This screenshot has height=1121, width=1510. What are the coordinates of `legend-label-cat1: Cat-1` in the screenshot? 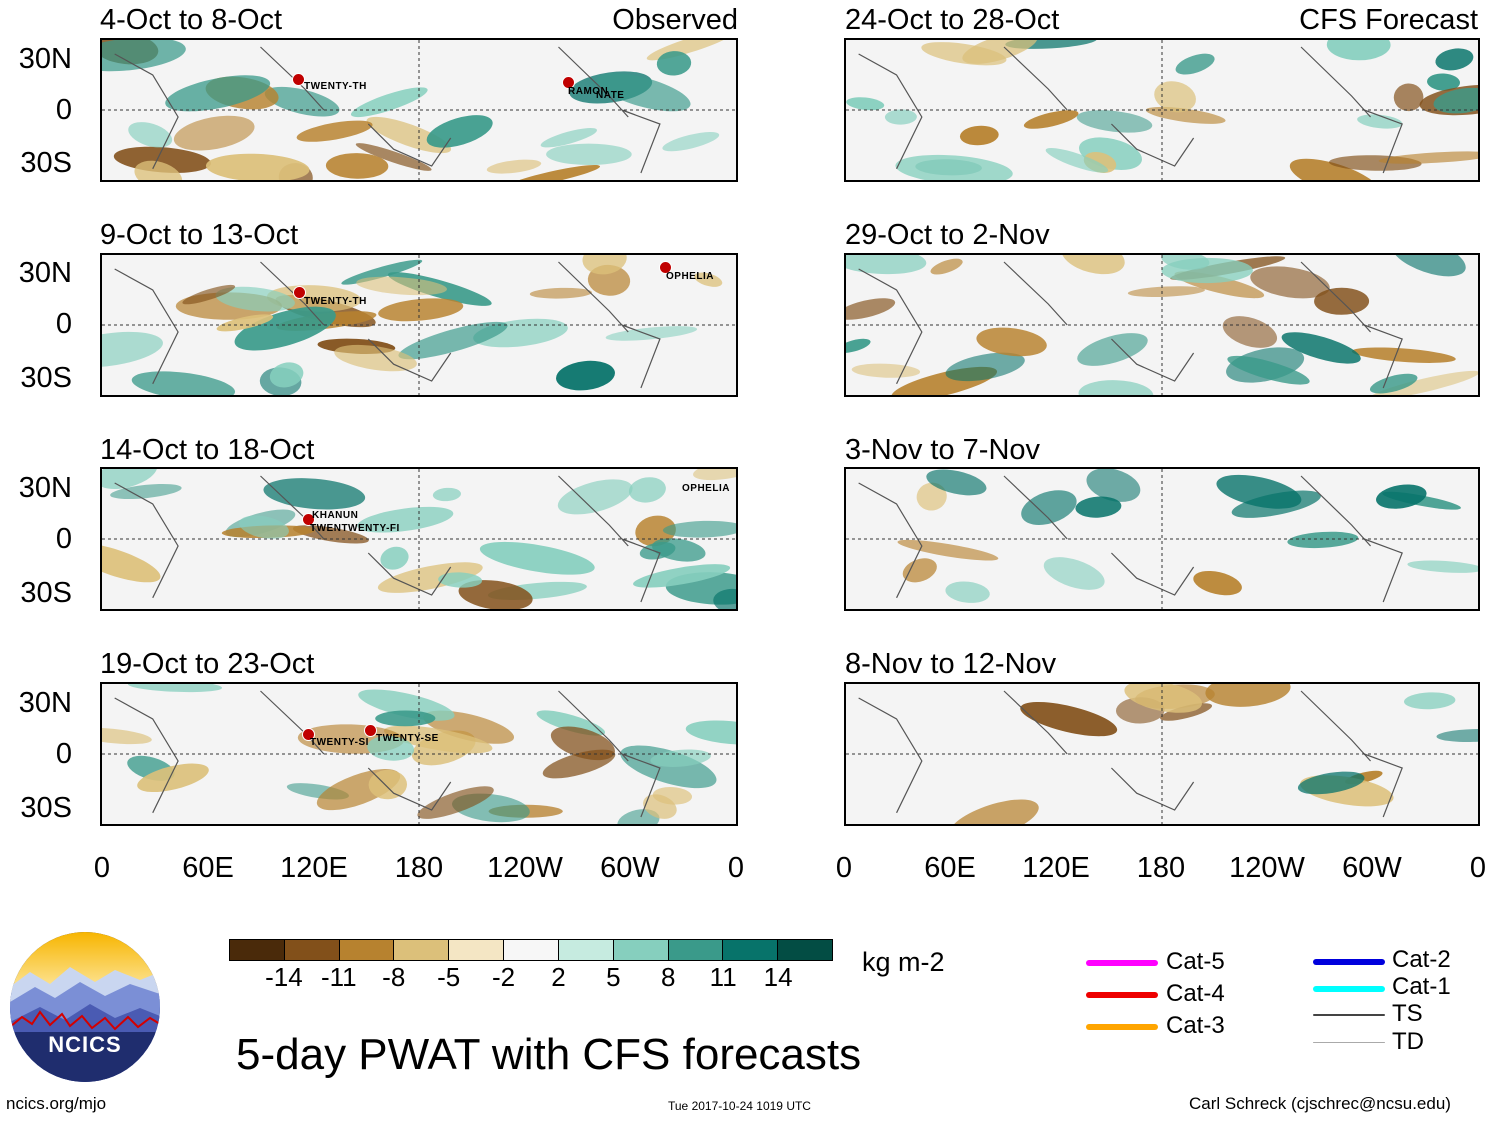 It's located at (1421, 986).